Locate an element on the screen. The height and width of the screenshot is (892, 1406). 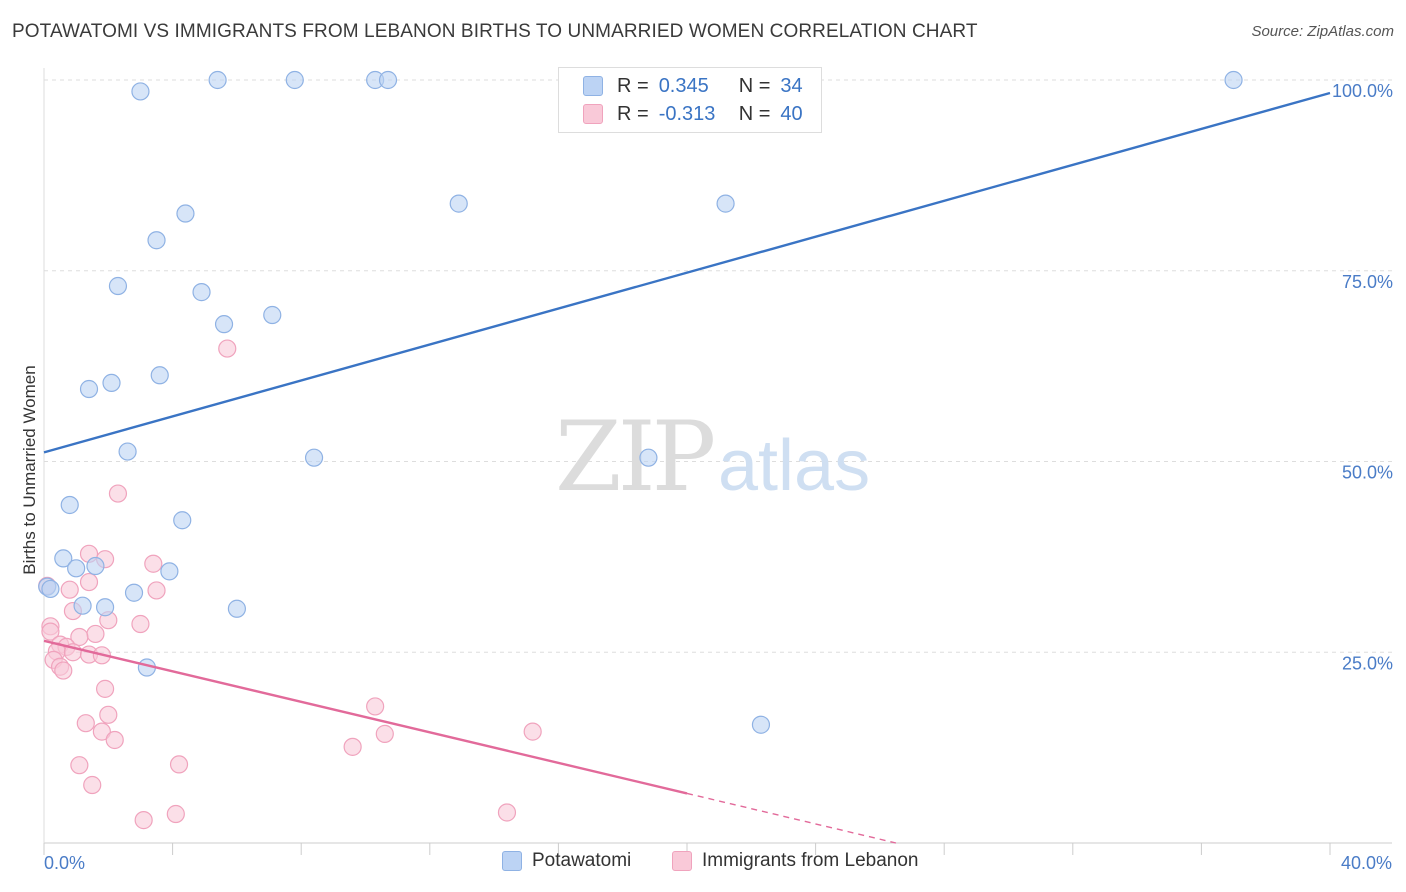
bottom-legend-potawatomi: Potawatomi is located at coordinates (566, 861).